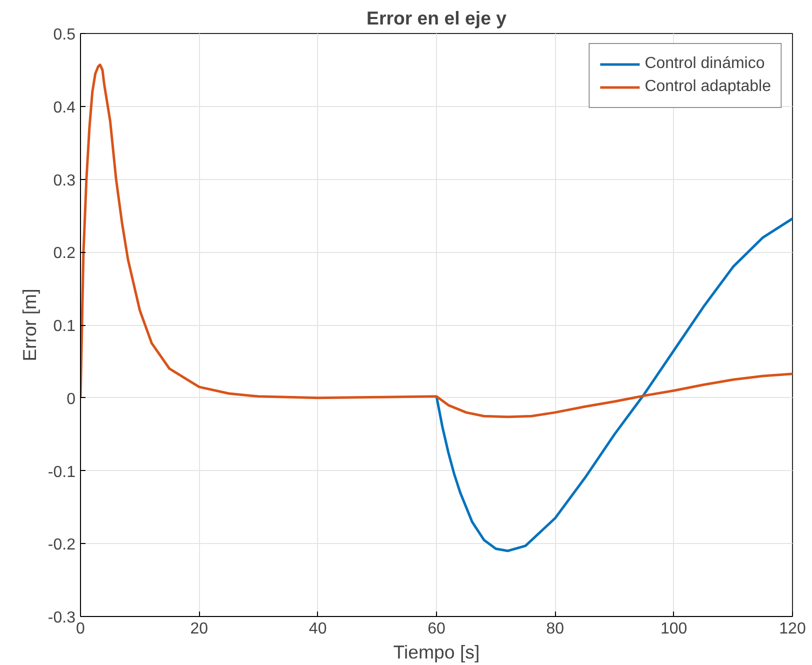  Describe the element at coordinates (317, 629) in the screenshot. I see `x-tick-label: 40` at that location.